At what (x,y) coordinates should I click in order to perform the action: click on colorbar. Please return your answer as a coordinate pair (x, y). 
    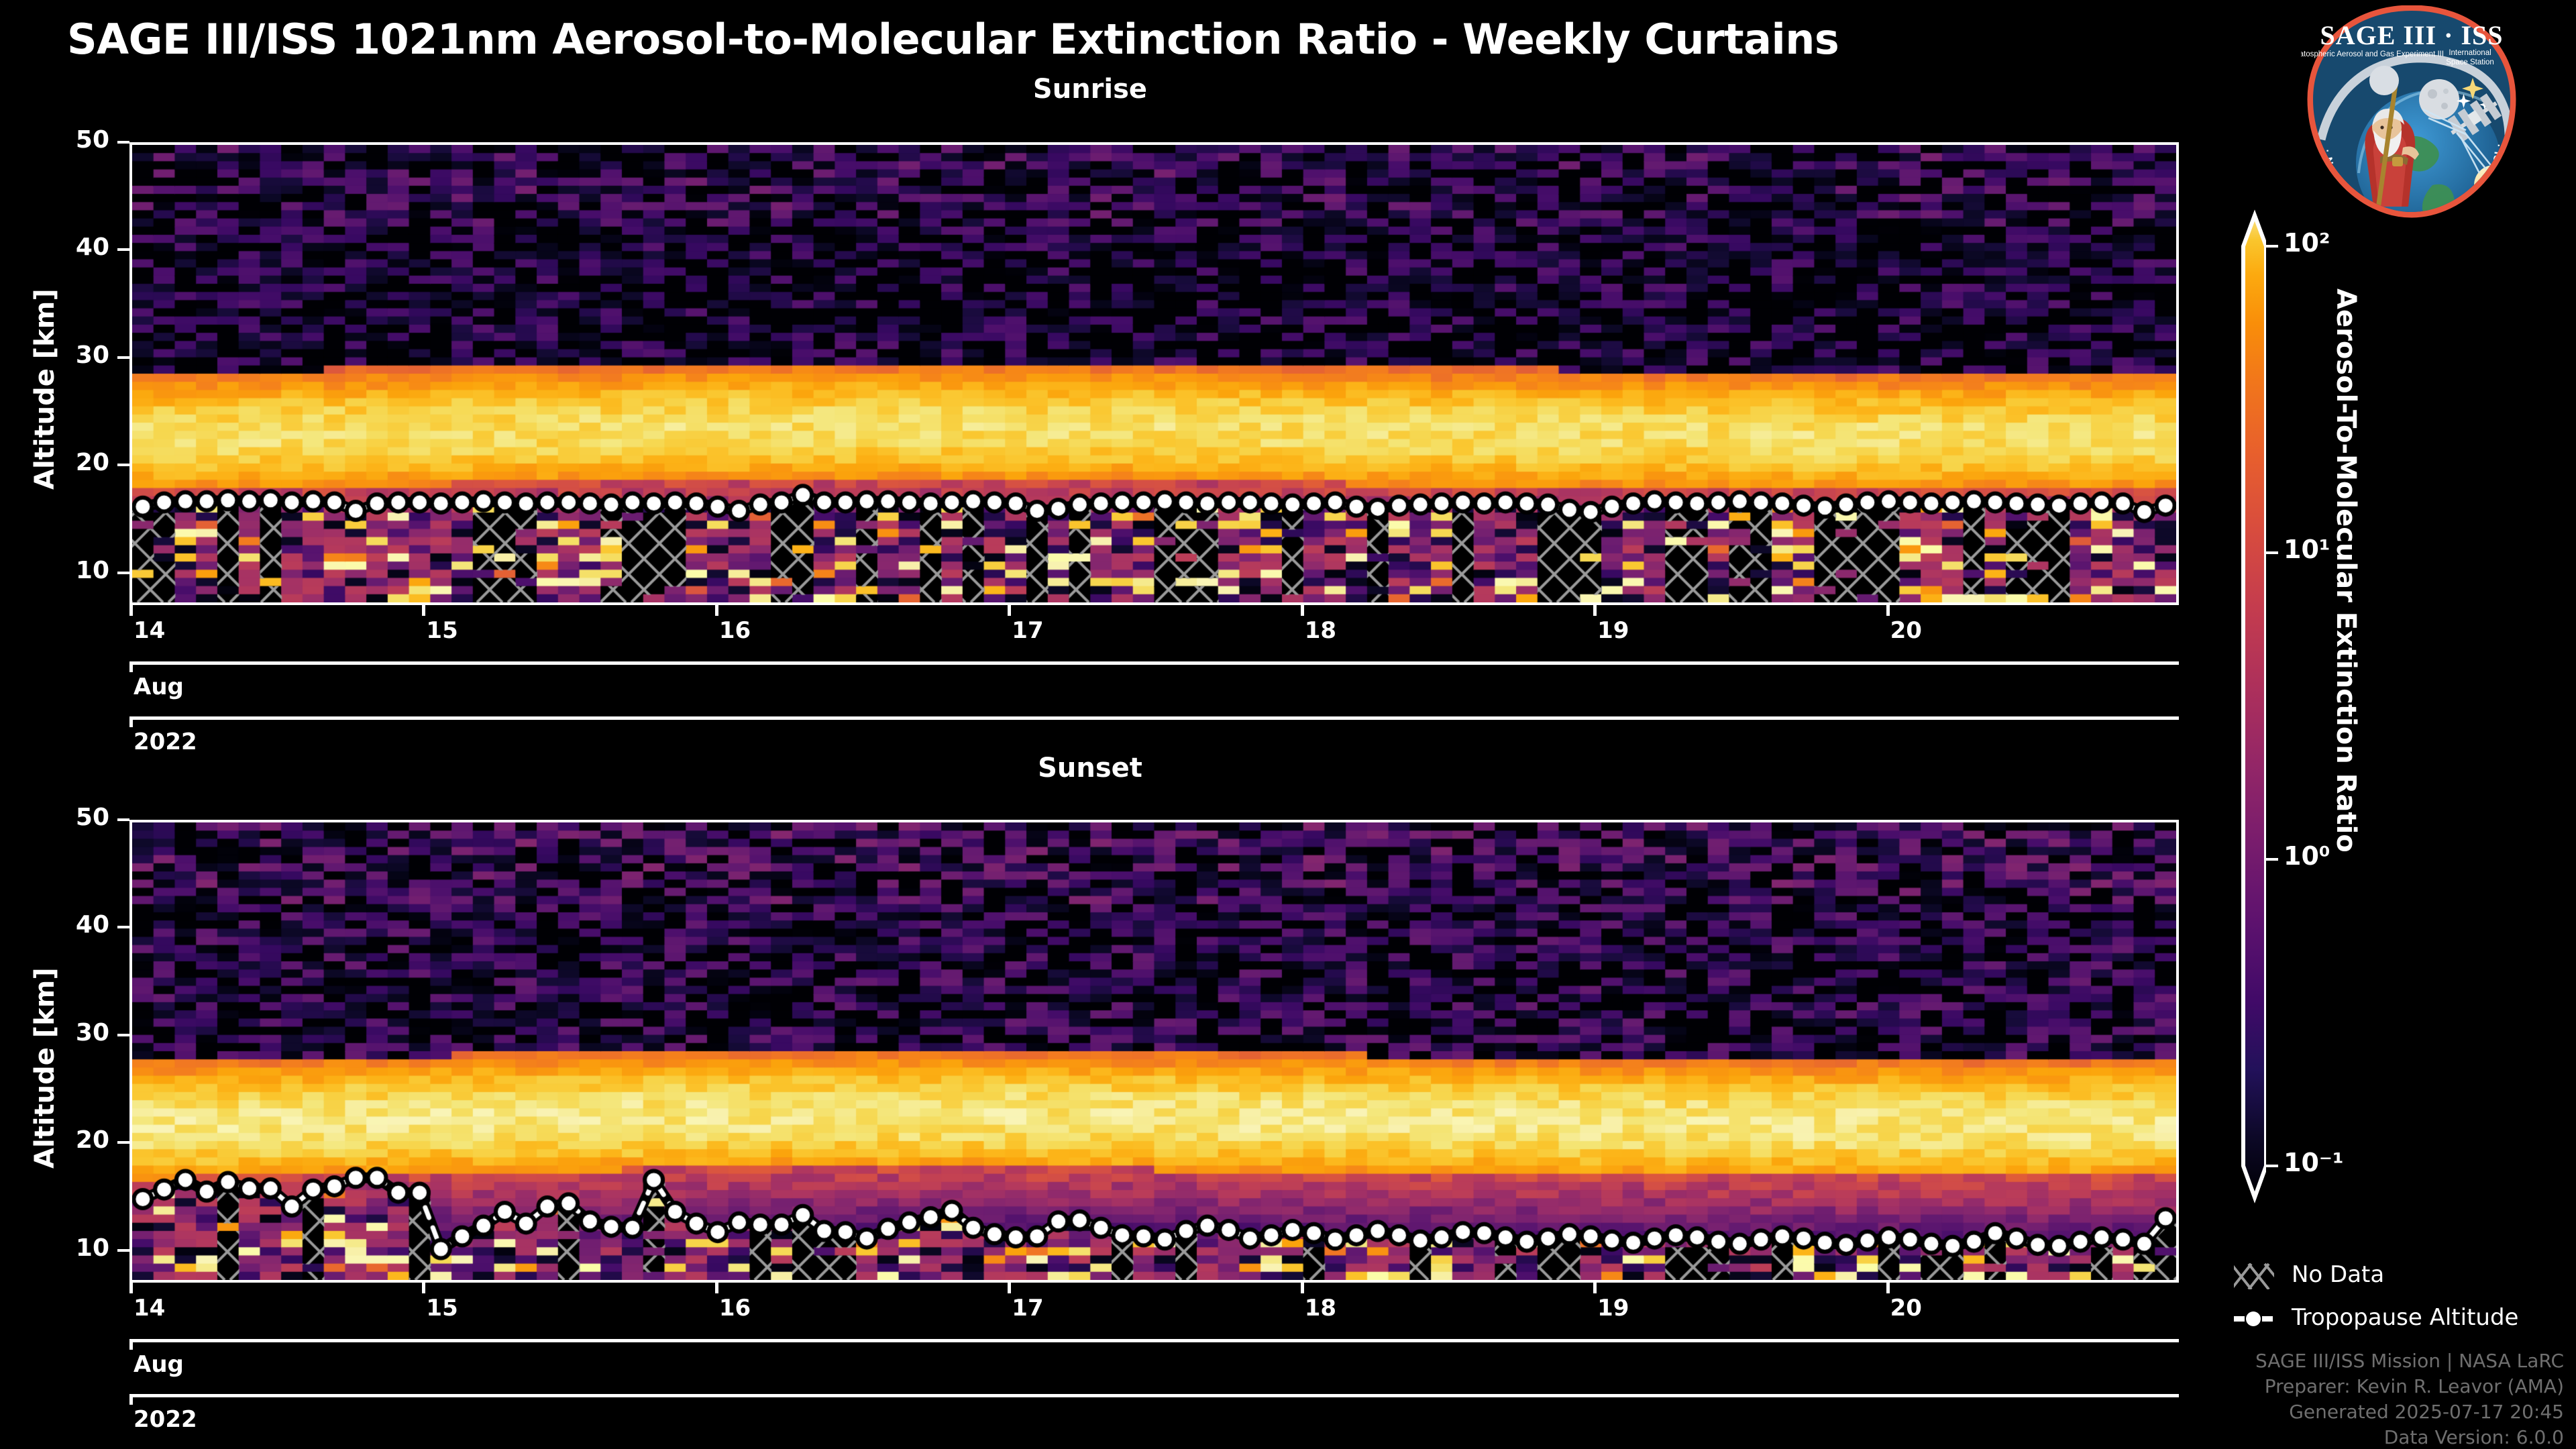
    Looking at the image, I should click on (2247, 704).